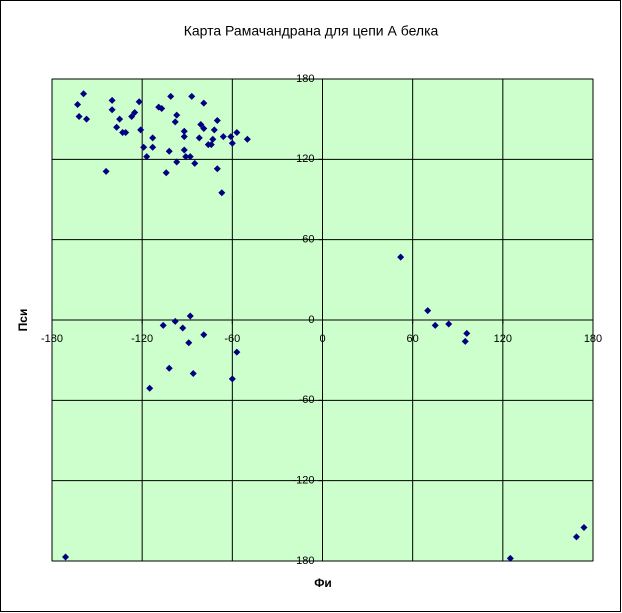 The image size is (622, 613). Describe the element at coordinates (52, 339) in the screenshot. I see `x-tick-label: -180` at that location.